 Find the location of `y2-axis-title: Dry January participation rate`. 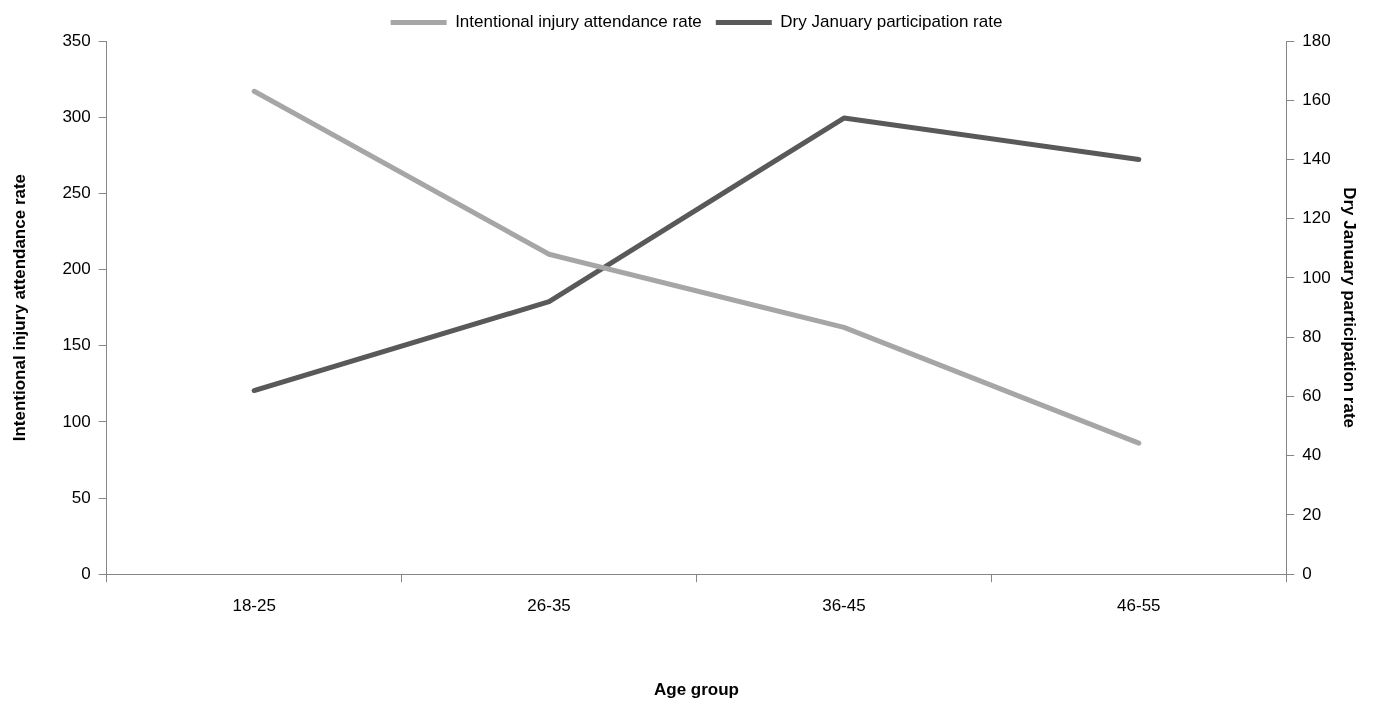

y2-axis-title: Dry January participation rate is located at coordinates (1350, 308).